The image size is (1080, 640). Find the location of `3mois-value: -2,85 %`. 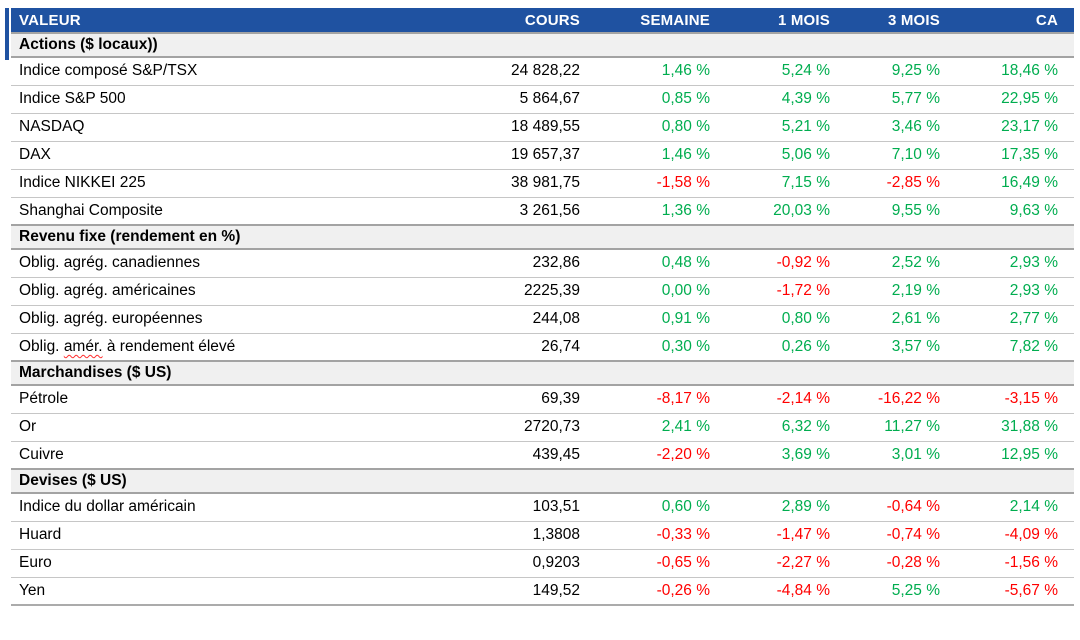

3mois-value: -2,85 % is located at coordinates (901, 182).